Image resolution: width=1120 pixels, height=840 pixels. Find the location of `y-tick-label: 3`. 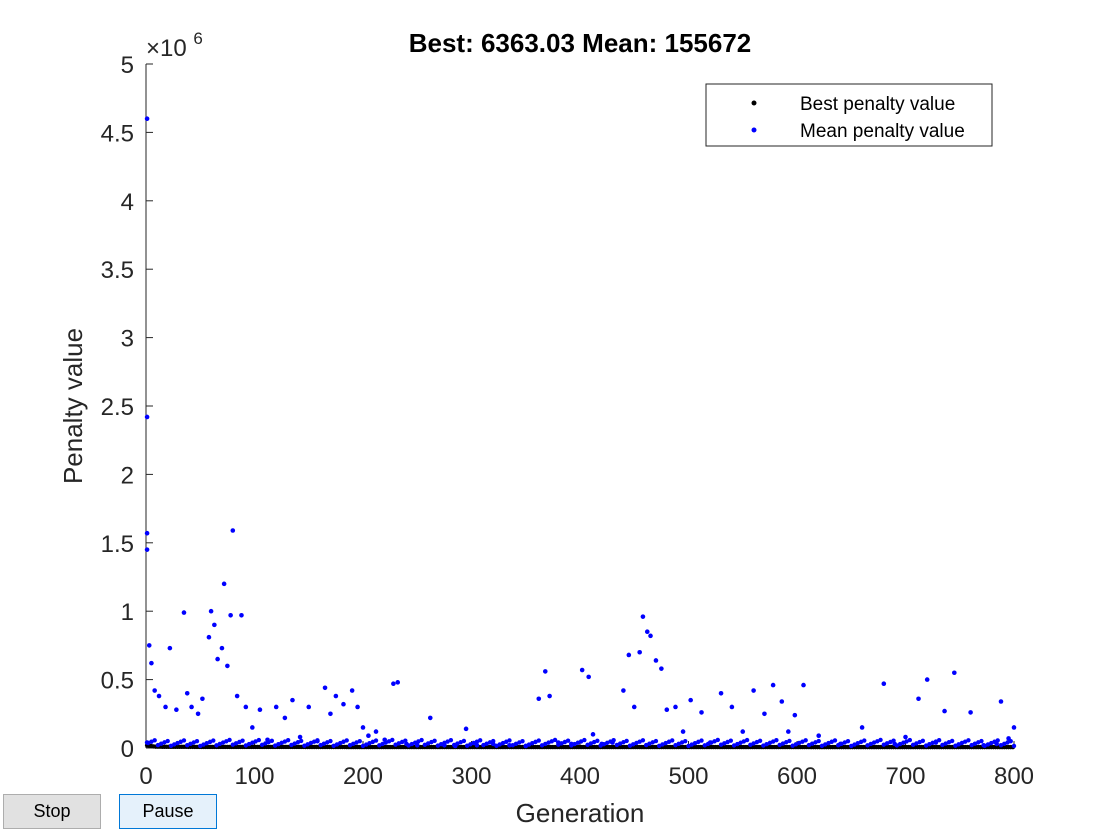

y-tick-label: 3 is located at coordinates (127, 339).